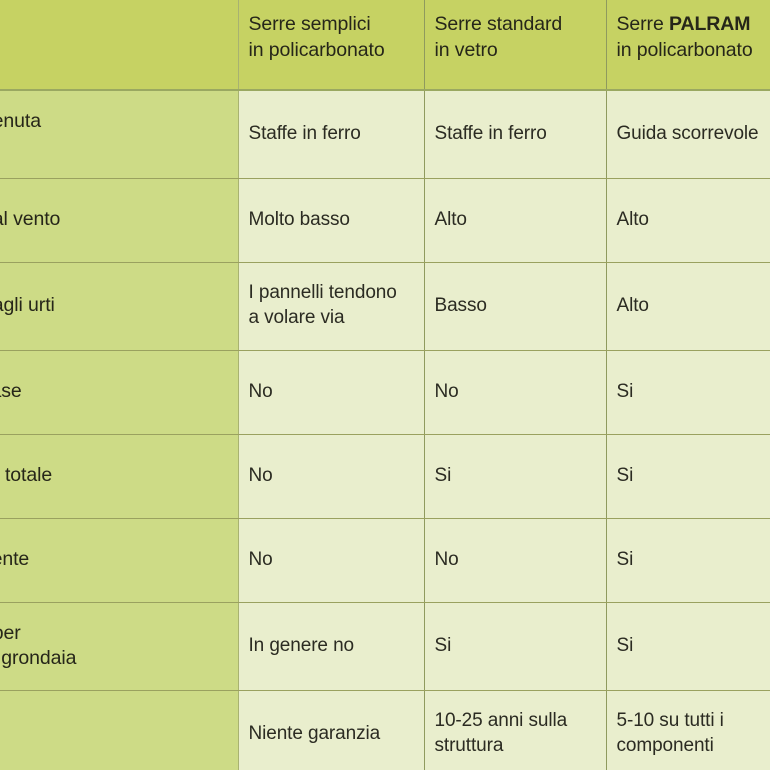 The height and width of the screenshot is (770, 770). Describe the element at coordinates (38, 658) in the screenshot. I see `feature-label-line2: tubazione di grondaia` at that location.